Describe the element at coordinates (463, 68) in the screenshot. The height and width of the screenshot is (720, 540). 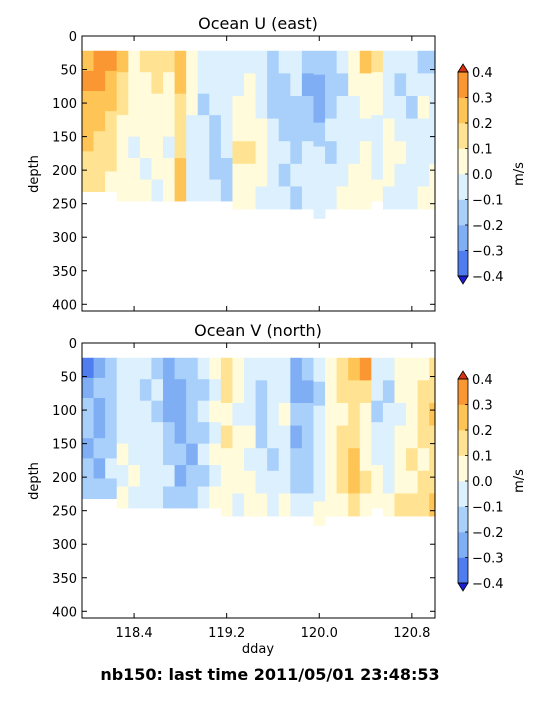
I see `colorbar-over-arrow` at that location.